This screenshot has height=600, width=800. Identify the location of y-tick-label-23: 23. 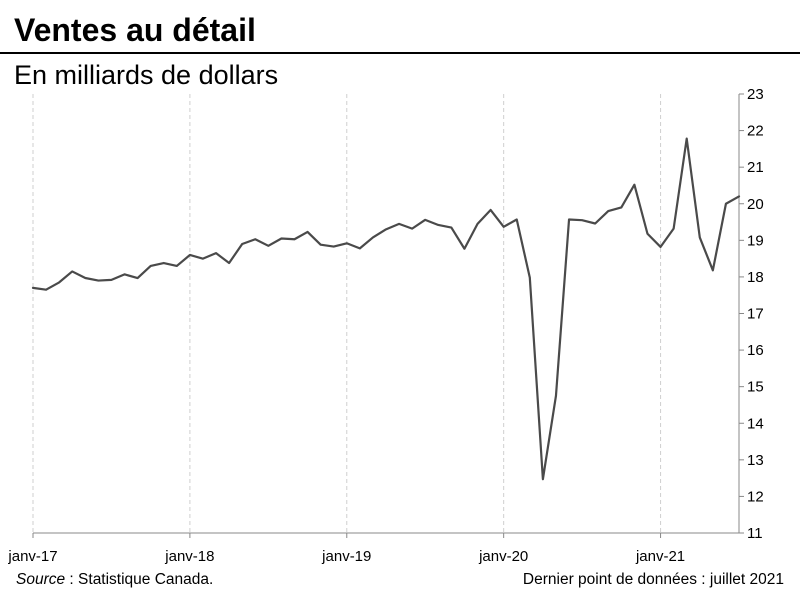
(755, 94).